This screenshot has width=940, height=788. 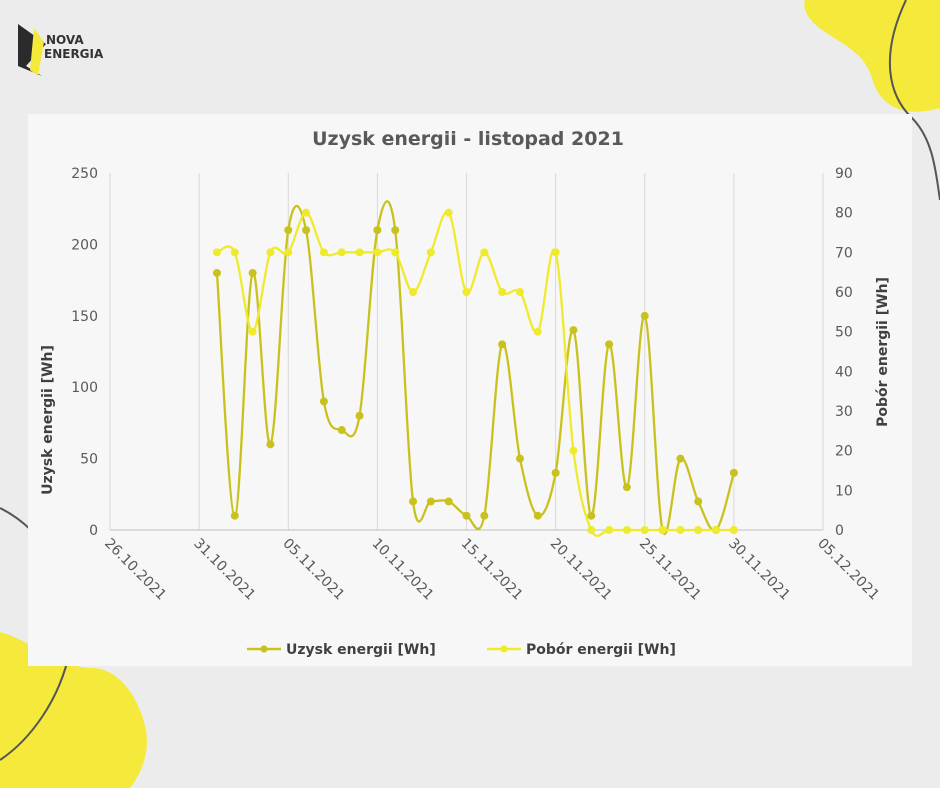 I want to click on y-left-tick-label: 150, so click(x=84, y=317).